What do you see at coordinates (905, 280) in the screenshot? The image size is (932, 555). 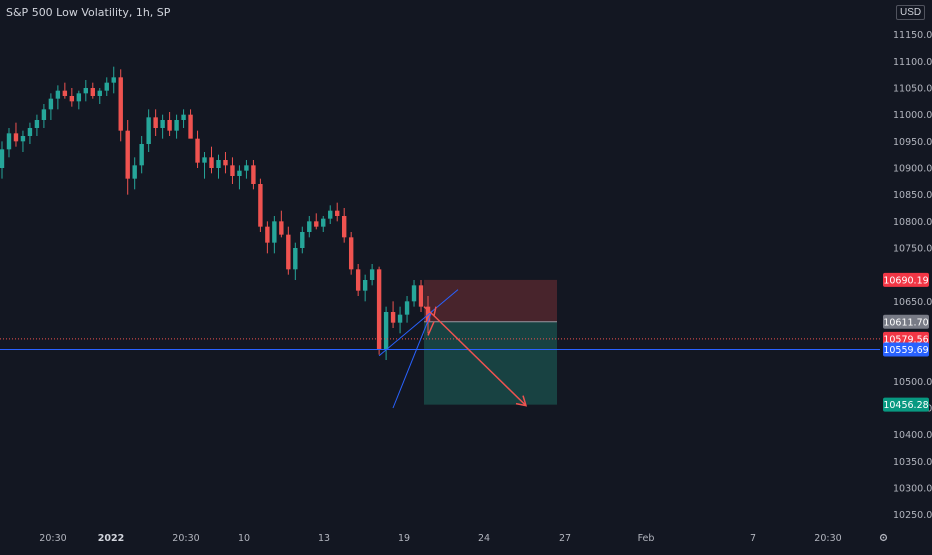 I see `price-tag-label: 10690.19` at bounding box center [905, 280].